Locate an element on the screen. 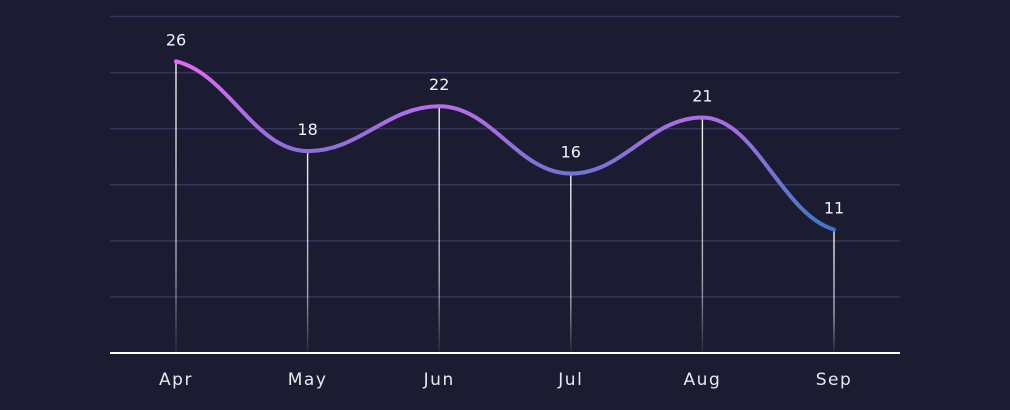 The height and width of the screenshot is (410, 1010). x-tick-label: May is located at coordinates (308, 380).